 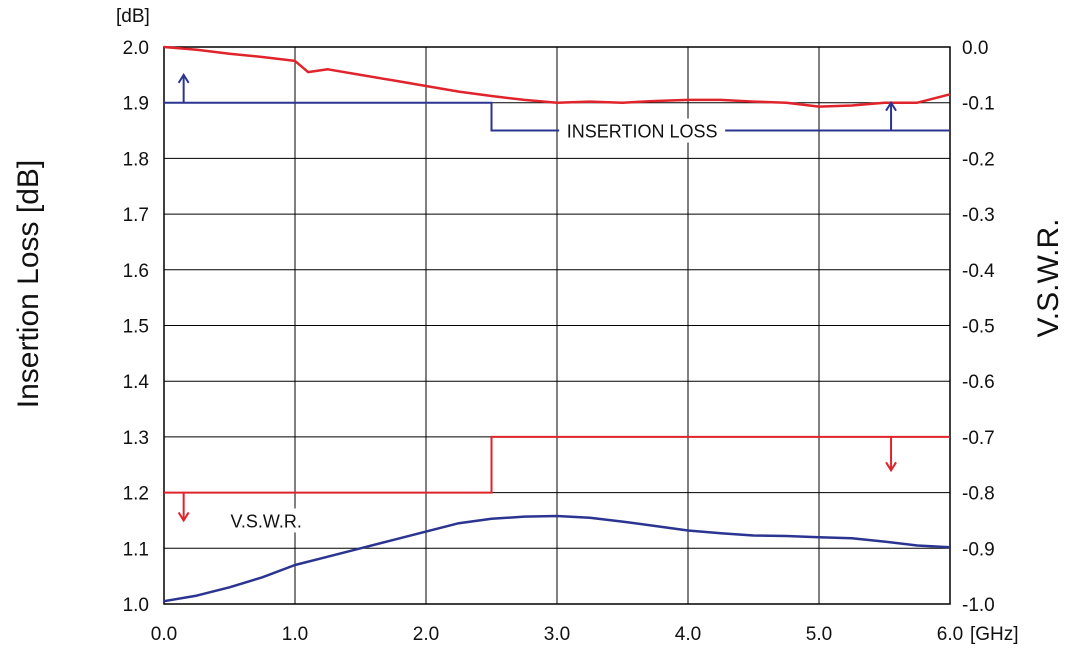 I want to click on y-tick-label-left: 1.1, so click(x=136, y=549).